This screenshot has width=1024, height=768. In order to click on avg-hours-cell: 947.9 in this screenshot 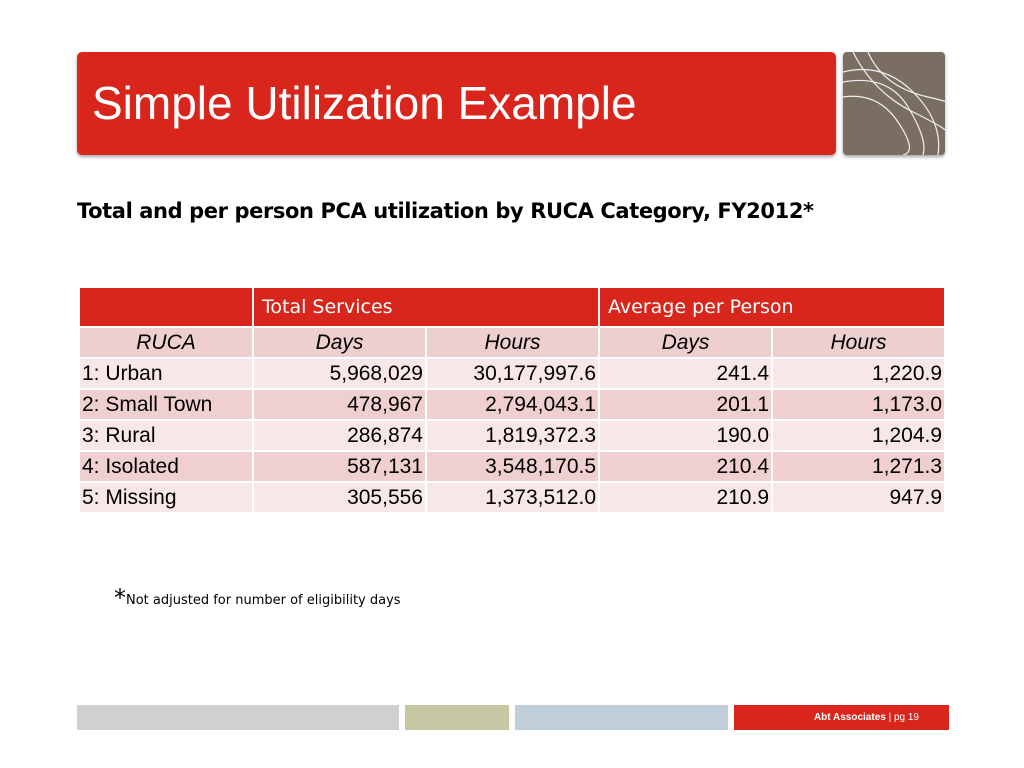, I will do `click(859, 497)`.